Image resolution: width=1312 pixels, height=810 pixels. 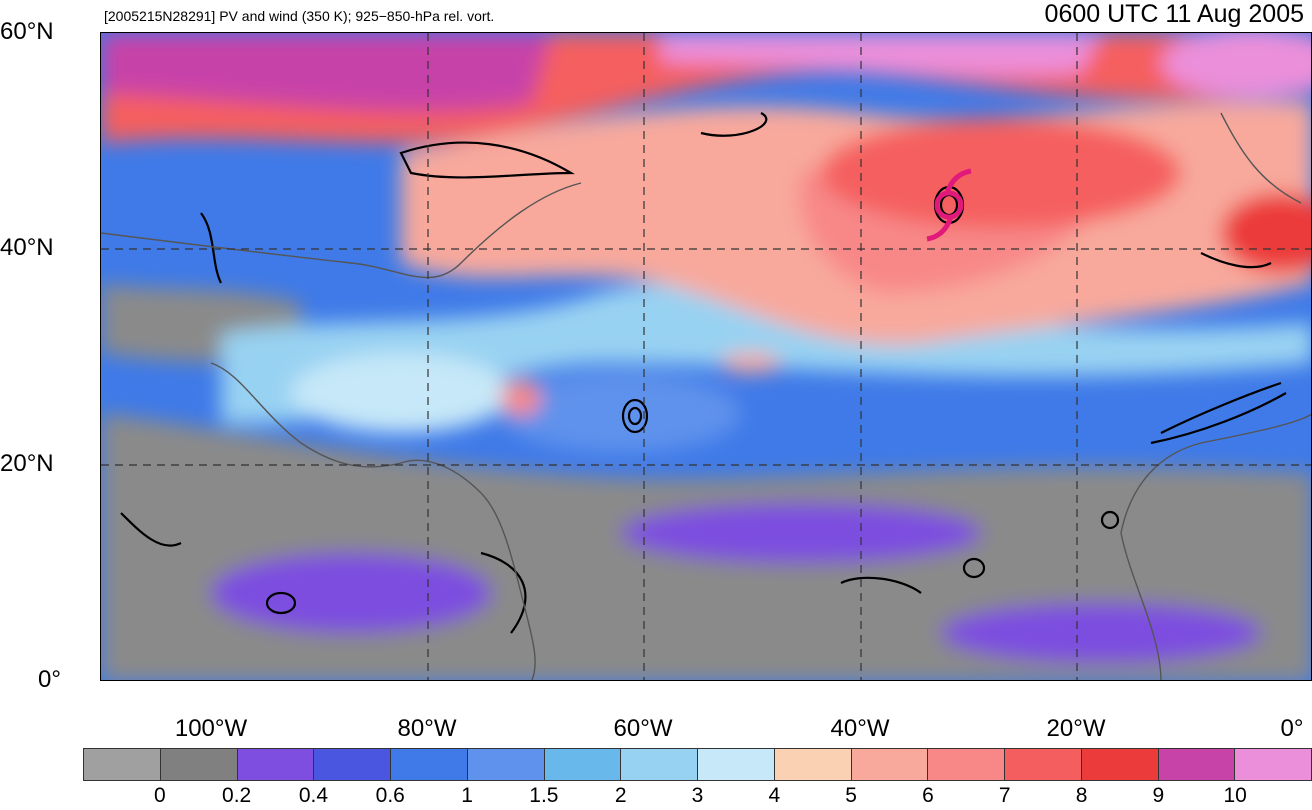 I want to click on lon-label-20w: 20°W, so click(x=1076, y=728).